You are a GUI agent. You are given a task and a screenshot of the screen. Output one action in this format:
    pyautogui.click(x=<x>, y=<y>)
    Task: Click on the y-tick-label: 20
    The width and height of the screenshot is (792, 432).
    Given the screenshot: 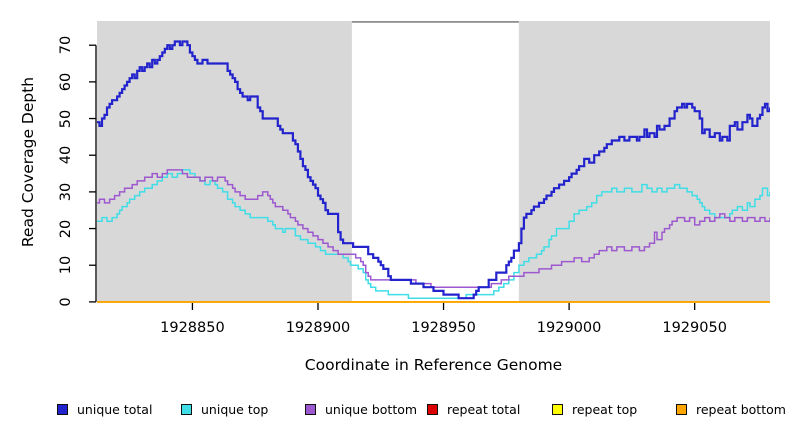 What is the action you would take?
    pyautogui.click(x=66, y=228)
    